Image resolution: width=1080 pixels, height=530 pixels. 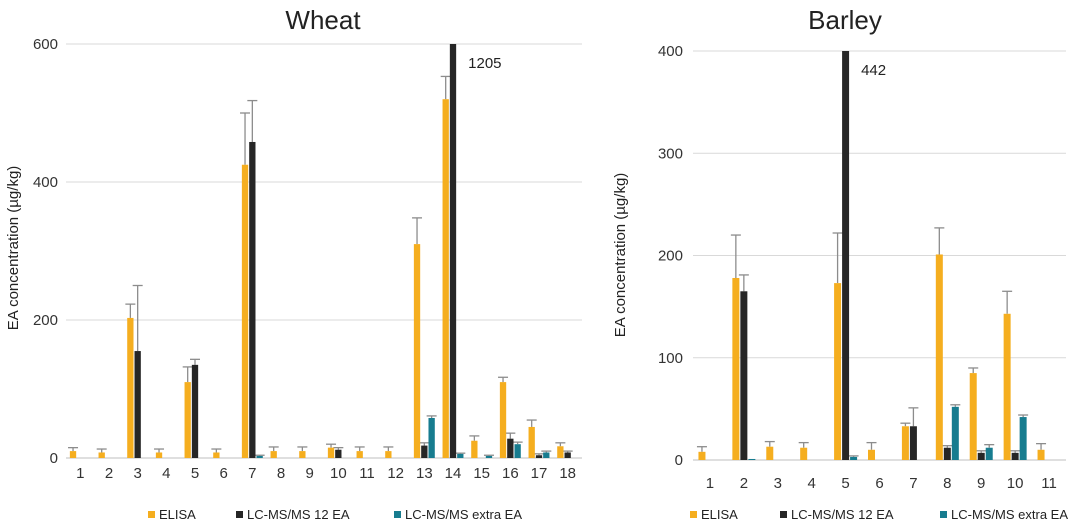 I want to click on x-tick-label: 15, so click(x=481, y=473).